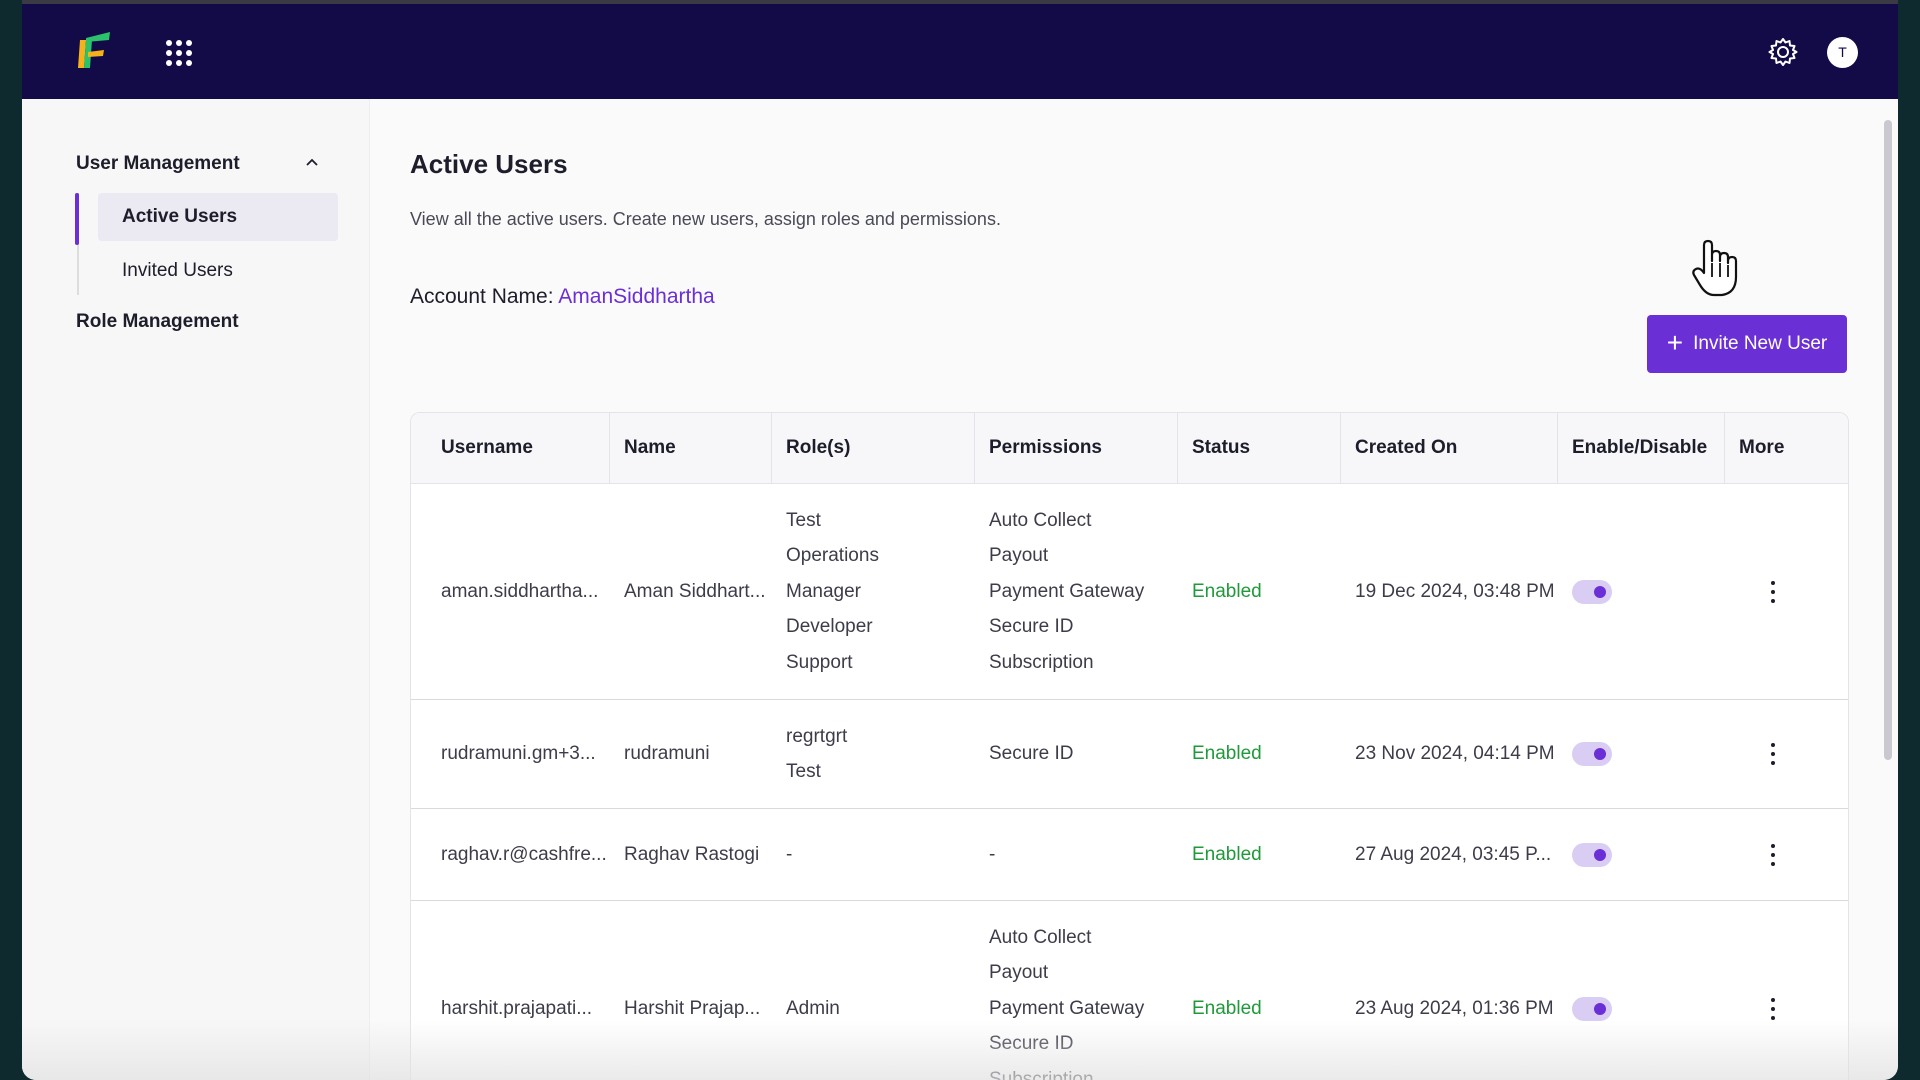 The width and height of the screenshot is (1920, 1080). Describe the element at coordinates (482, 296) in the screenshot. I see `account-name-label: Account Name:` at that location.